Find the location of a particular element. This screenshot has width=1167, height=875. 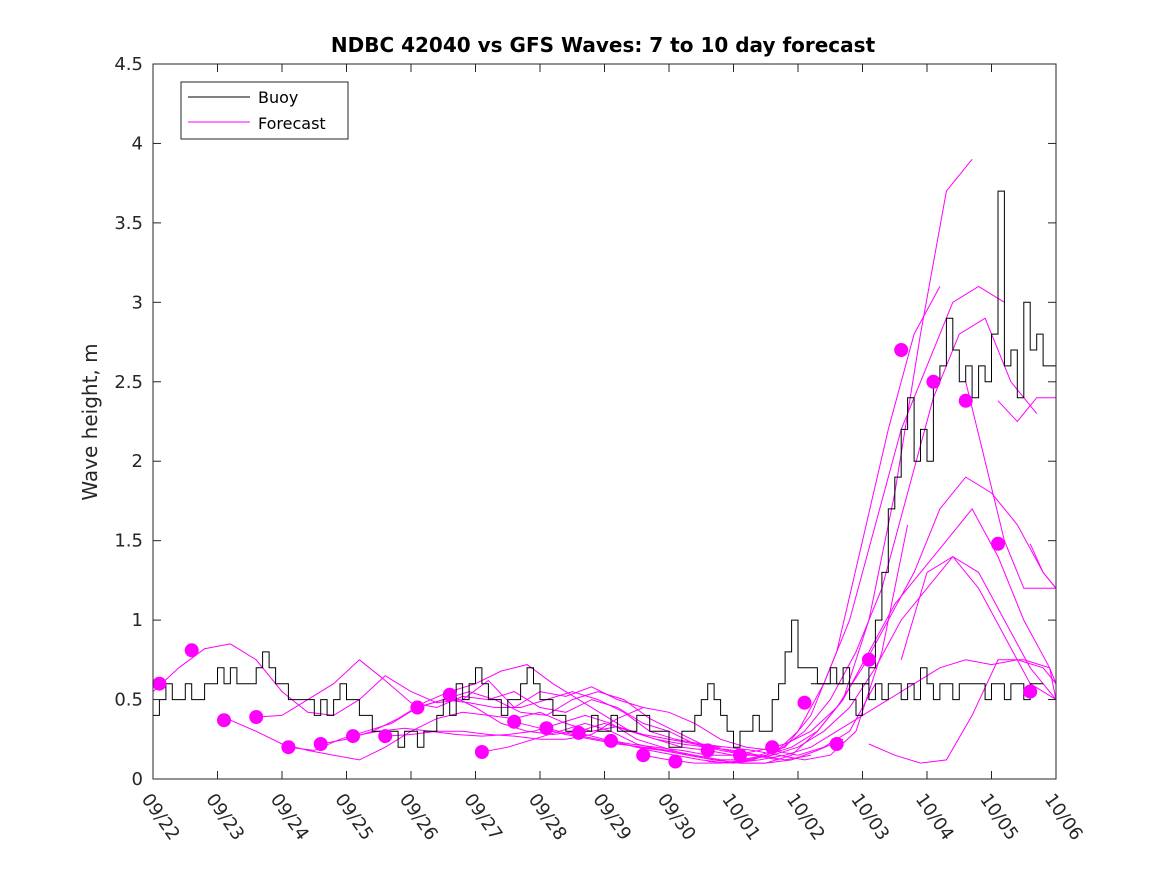

x-tick-label: 10/02 is located at coordinates (805, 817).